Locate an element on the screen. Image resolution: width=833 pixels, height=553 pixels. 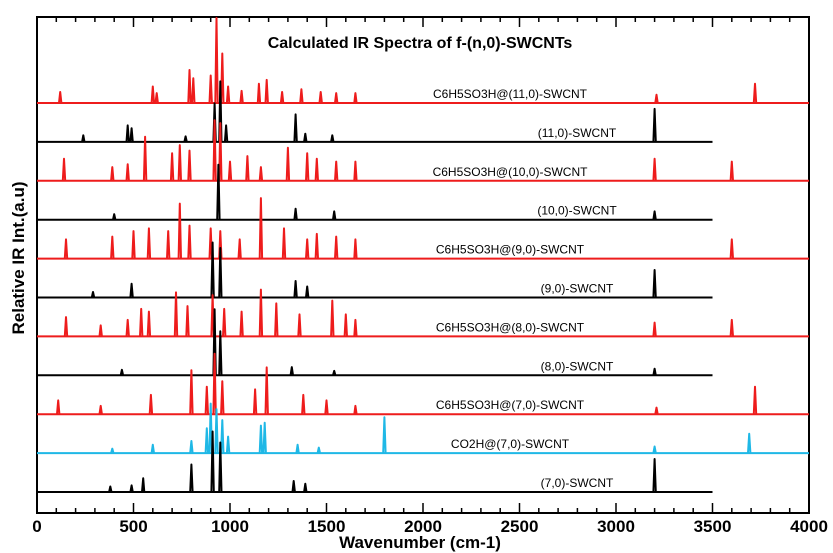
spectrum-label: (11,0)-SWCNT is located at coordinates (577, 133).